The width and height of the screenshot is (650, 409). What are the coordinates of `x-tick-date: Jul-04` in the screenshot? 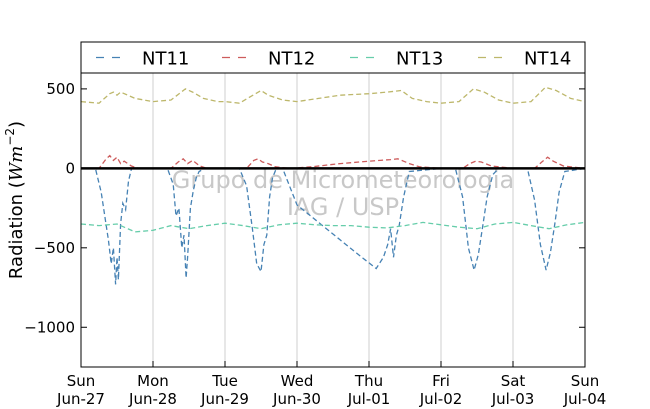 It's located at (585, 399).